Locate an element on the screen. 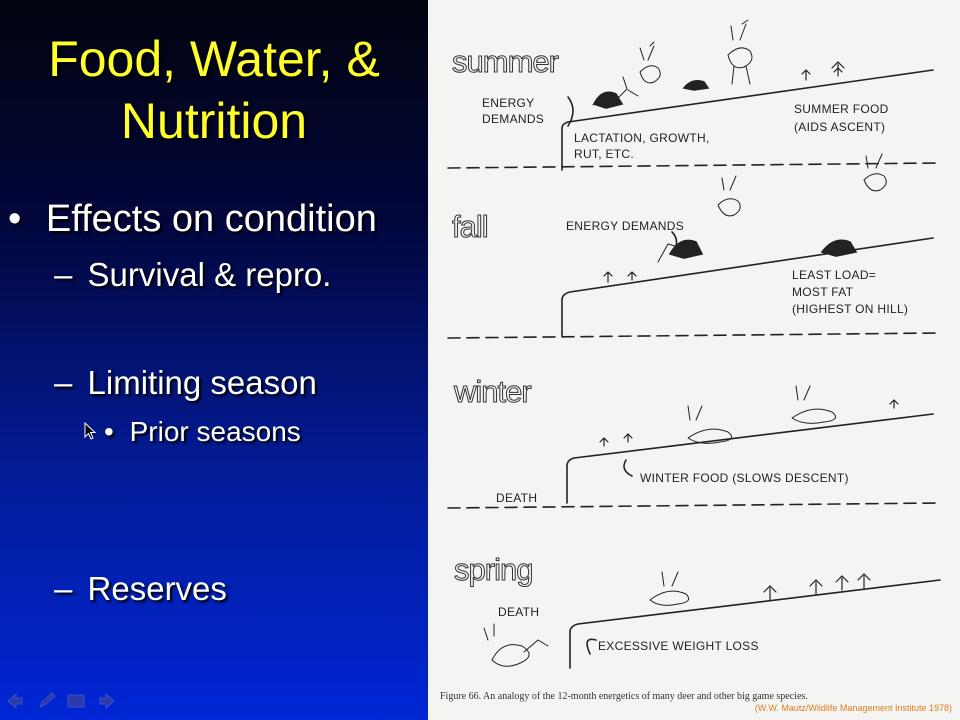  bullet-prior: • Prior seasons is located at coordinates (202, 432).